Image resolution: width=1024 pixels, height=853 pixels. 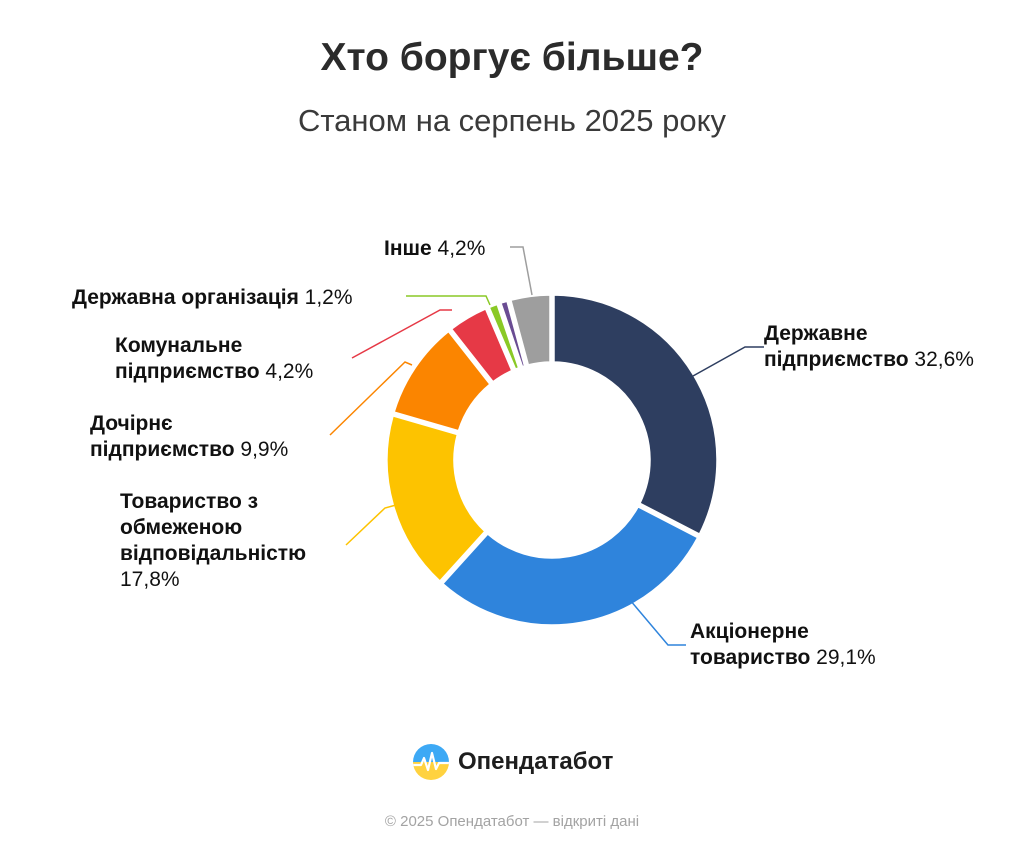 I want to click on opendatabot-logo-icon, so click(x=431, y=762).